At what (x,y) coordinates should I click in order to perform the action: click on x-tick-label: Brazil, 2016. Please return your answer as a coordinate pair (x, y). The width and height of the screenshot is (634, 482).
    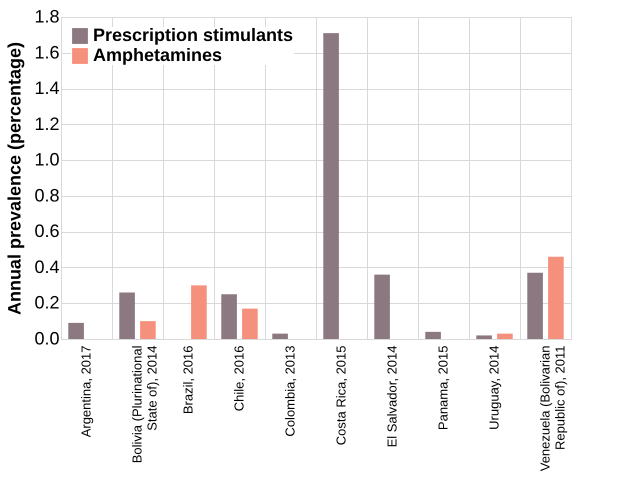
    Looking at the image, I should click on (188, 380).